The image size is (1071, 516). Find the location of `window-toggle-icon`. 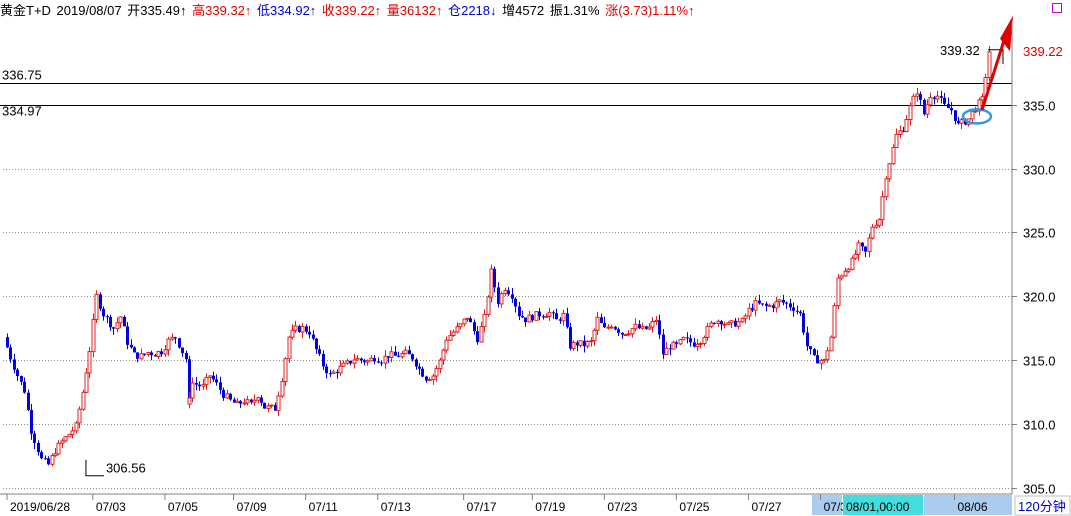

window-toggle-icon is located at coordinates (1057, 8).